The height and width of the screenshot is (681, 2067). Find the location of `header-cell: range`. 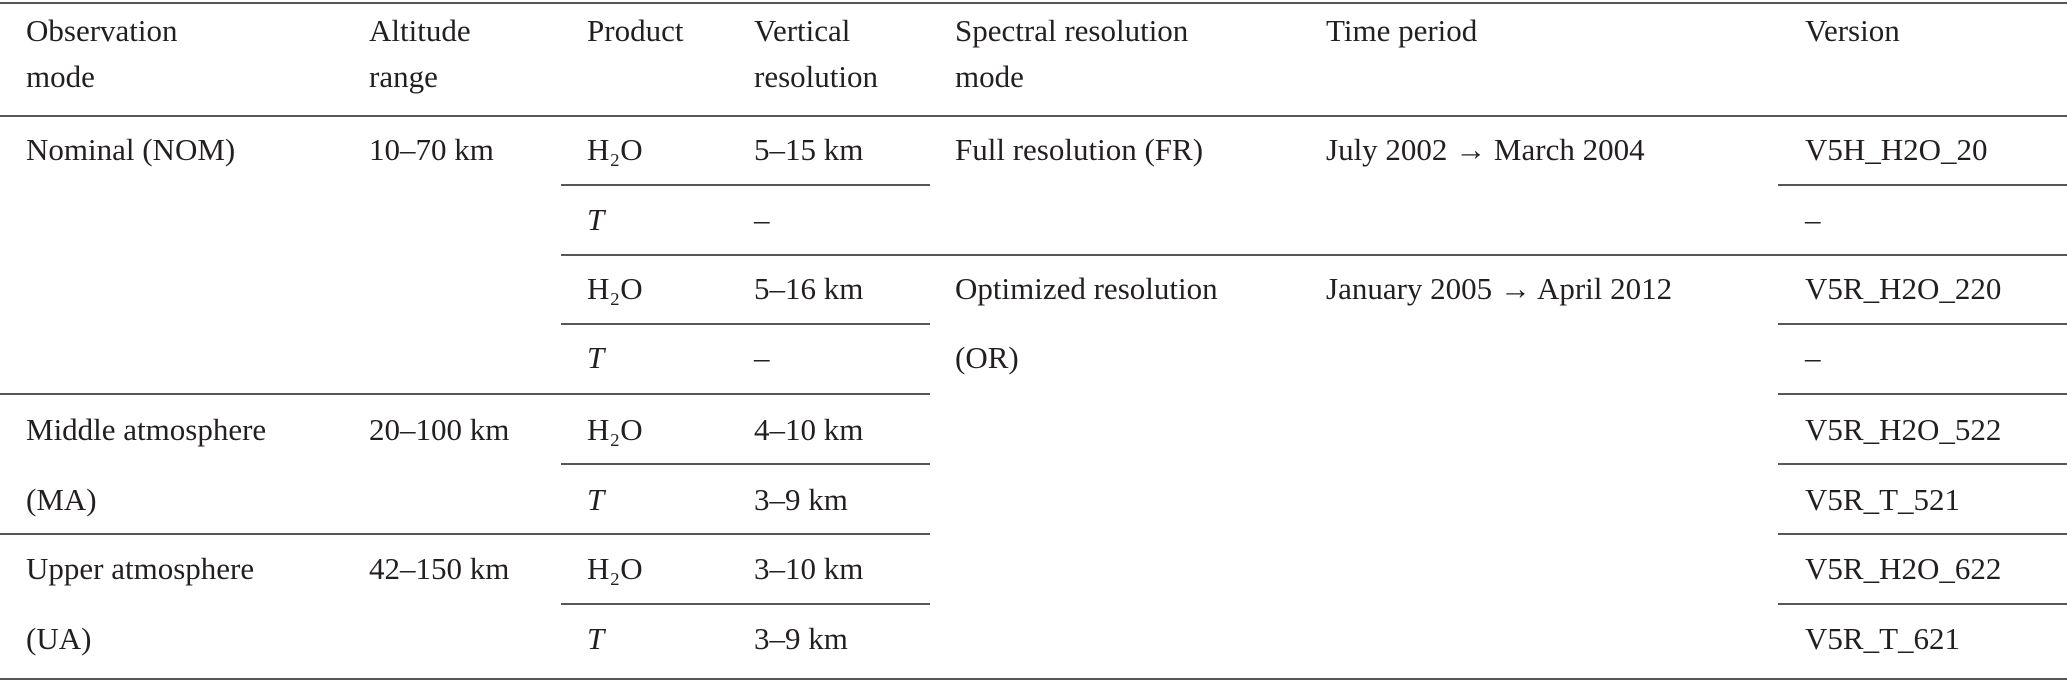

header-cell: range is located at coordinates (403, 76).